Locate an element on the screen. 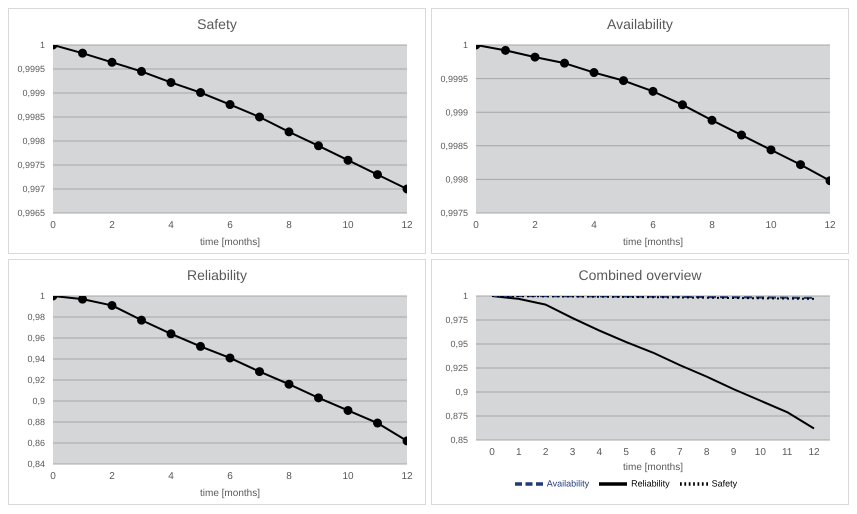 The width and height of the screenshot is (857, 514). legend-label: Safety is located at coordinates (725, 483).